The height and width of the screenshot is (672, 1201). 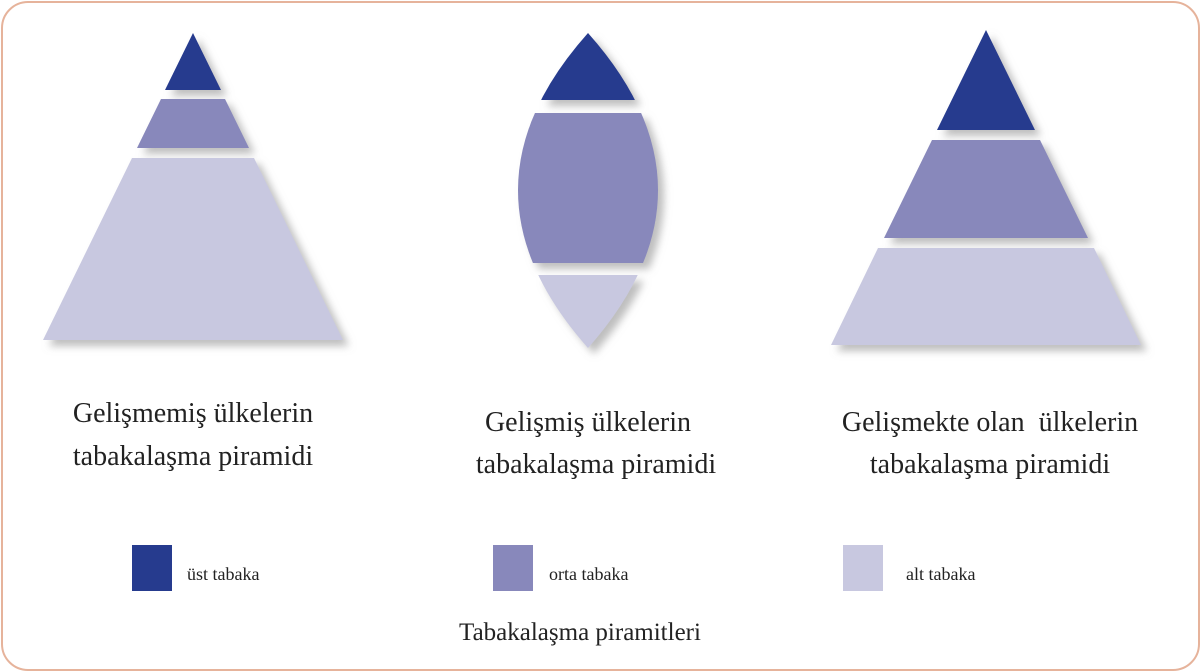 What do you see at coordinates (588, 422) in the screenshot?
I see `label-line: Gelişmiş ülkelerin` at bounding box center [588, 422].